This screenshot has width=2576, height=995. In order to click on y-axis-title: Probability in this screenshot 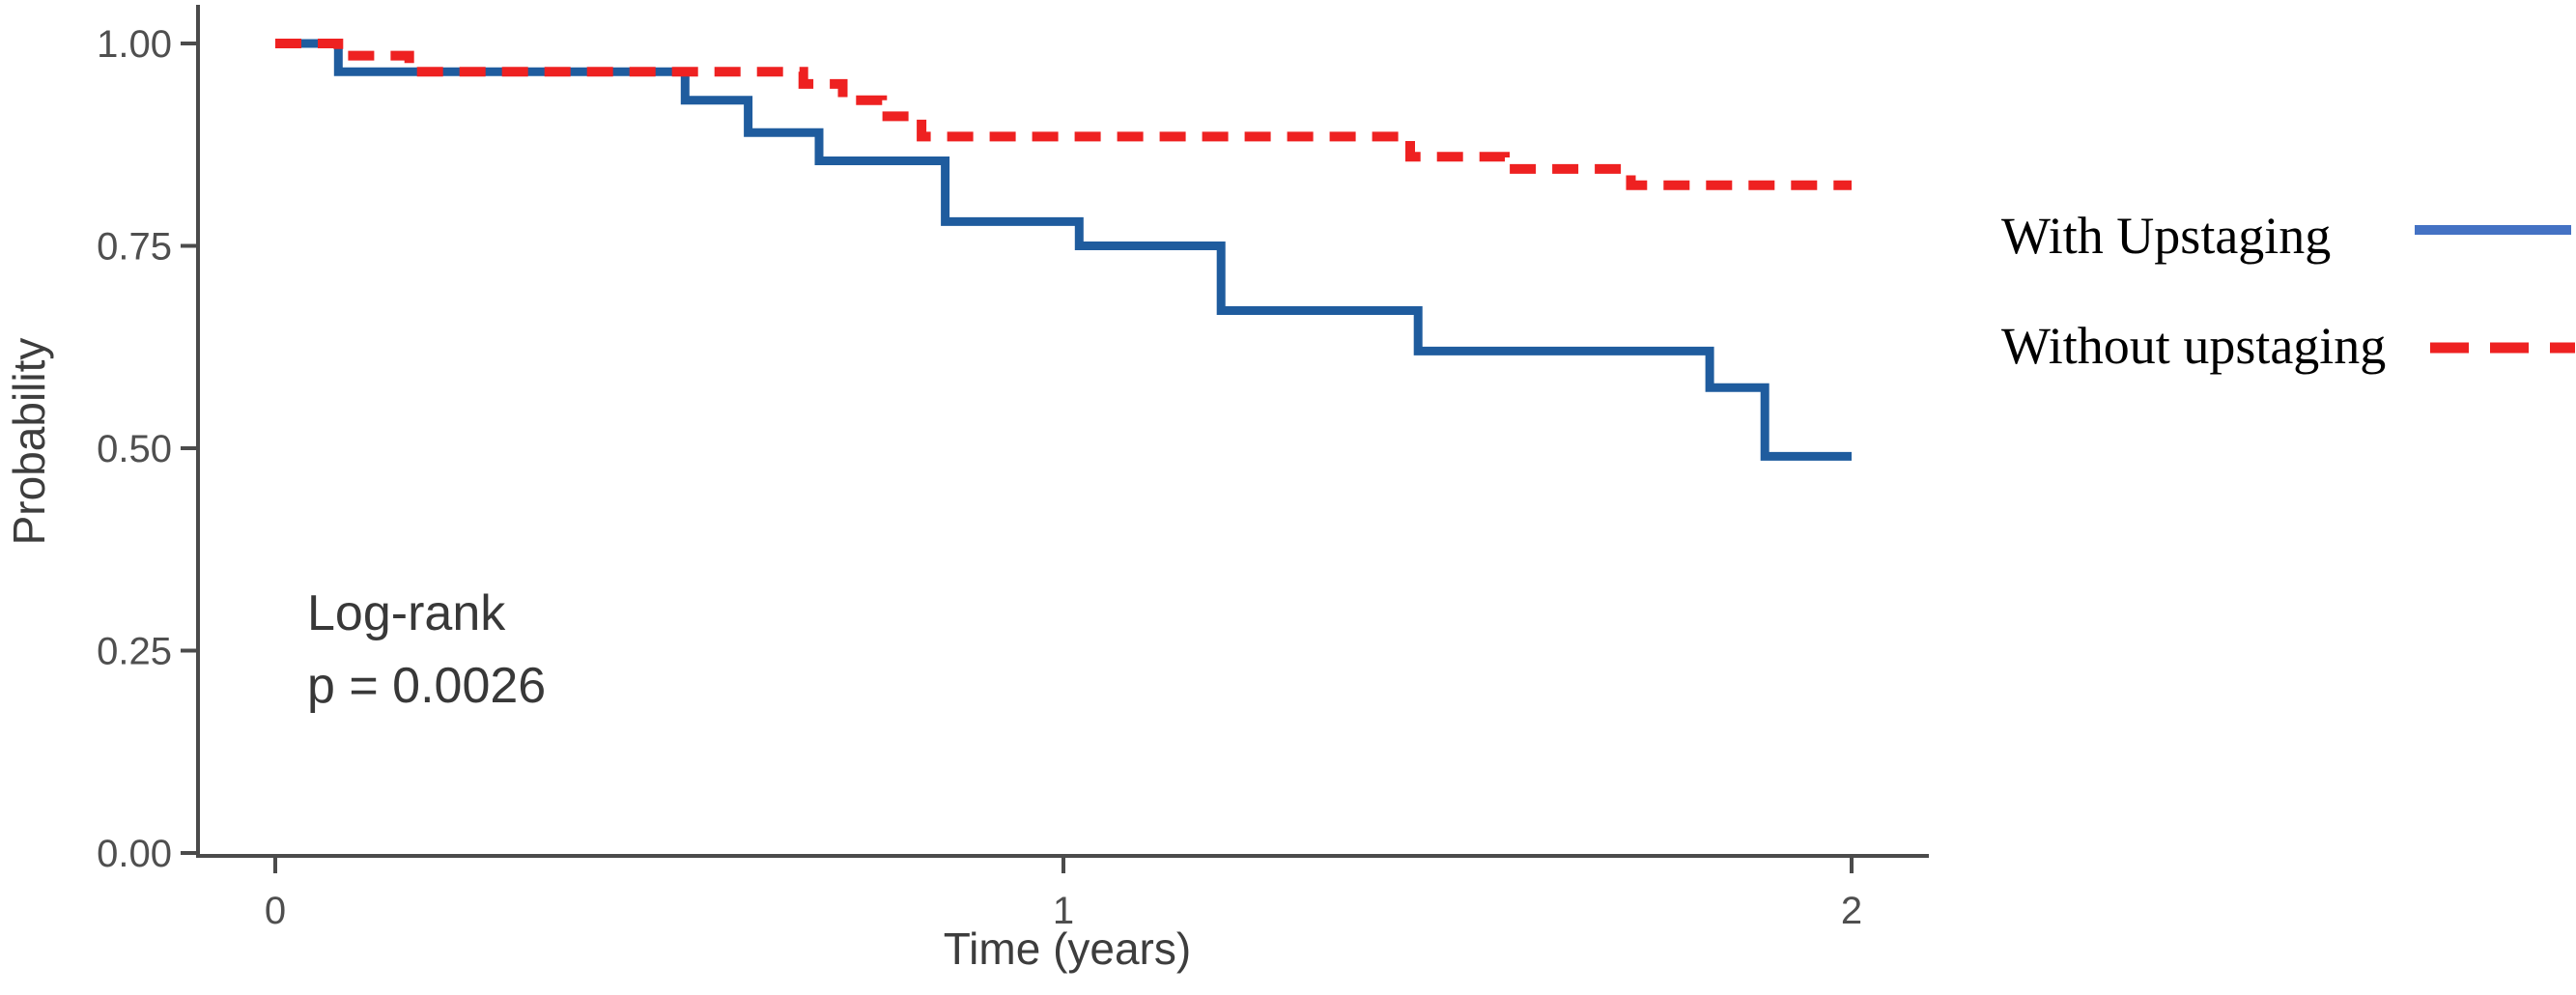, I will do `click(29, 442)`.